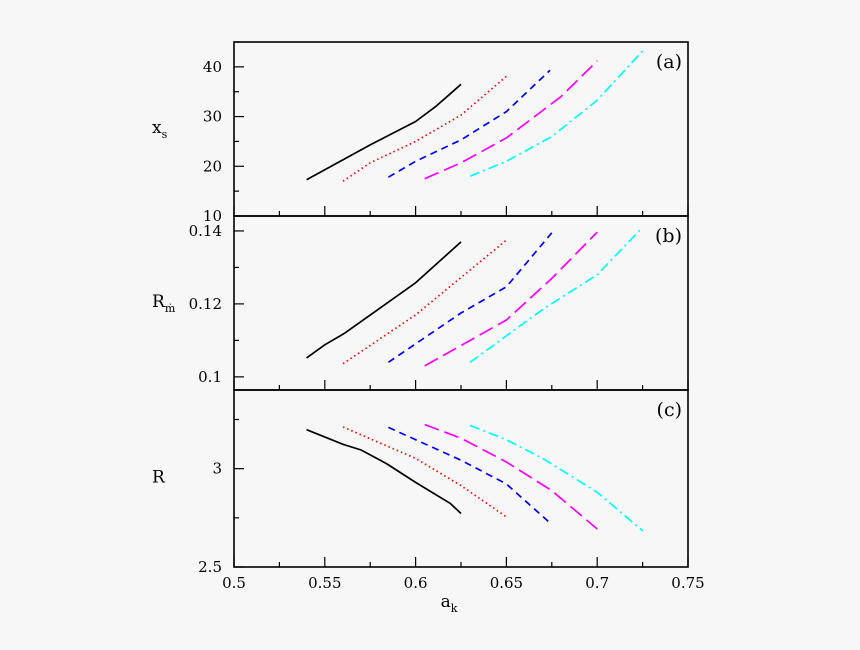 The height and width of the screenshot is (650, 860). Describe the element at coordinates (160, 129) in the screenshot. I see `y-axis-label: xs` at that location.